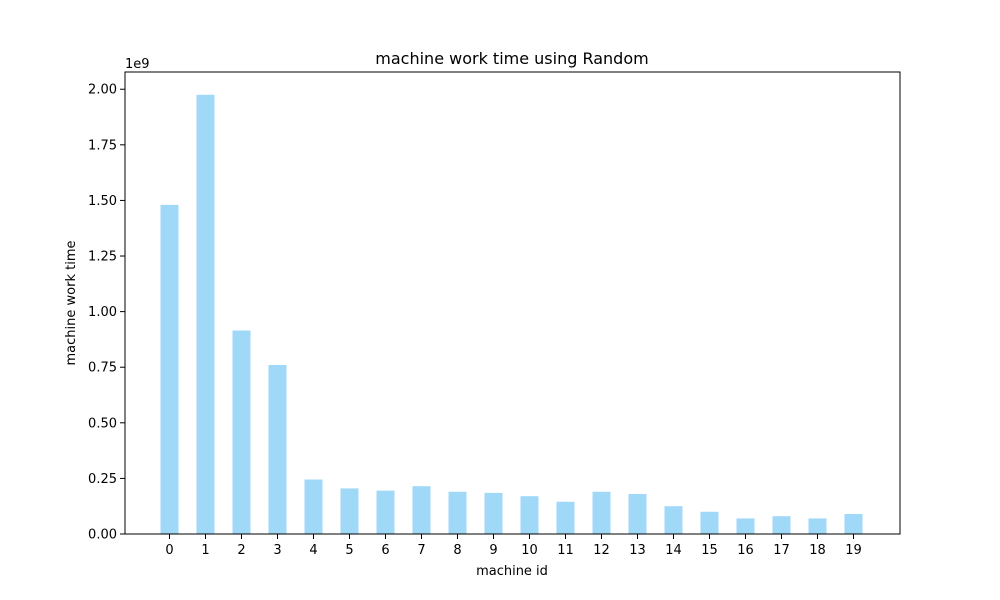 The height and width of the screenshot is (600, 1000). What do you see at coordinates (241, 550) in the screenshot?
I see `x-tick-label: 2` at bounding box center [241, 550].